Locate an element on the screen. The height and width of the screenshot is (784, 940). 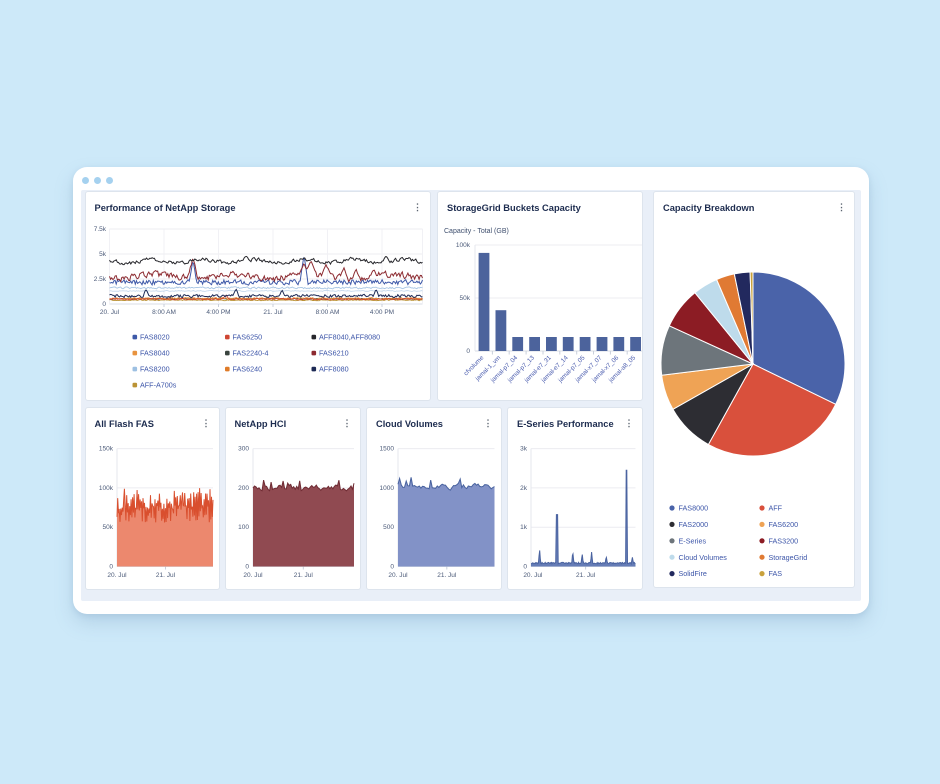
svg-text: FAS8020 is located at coordinates (155, 337).